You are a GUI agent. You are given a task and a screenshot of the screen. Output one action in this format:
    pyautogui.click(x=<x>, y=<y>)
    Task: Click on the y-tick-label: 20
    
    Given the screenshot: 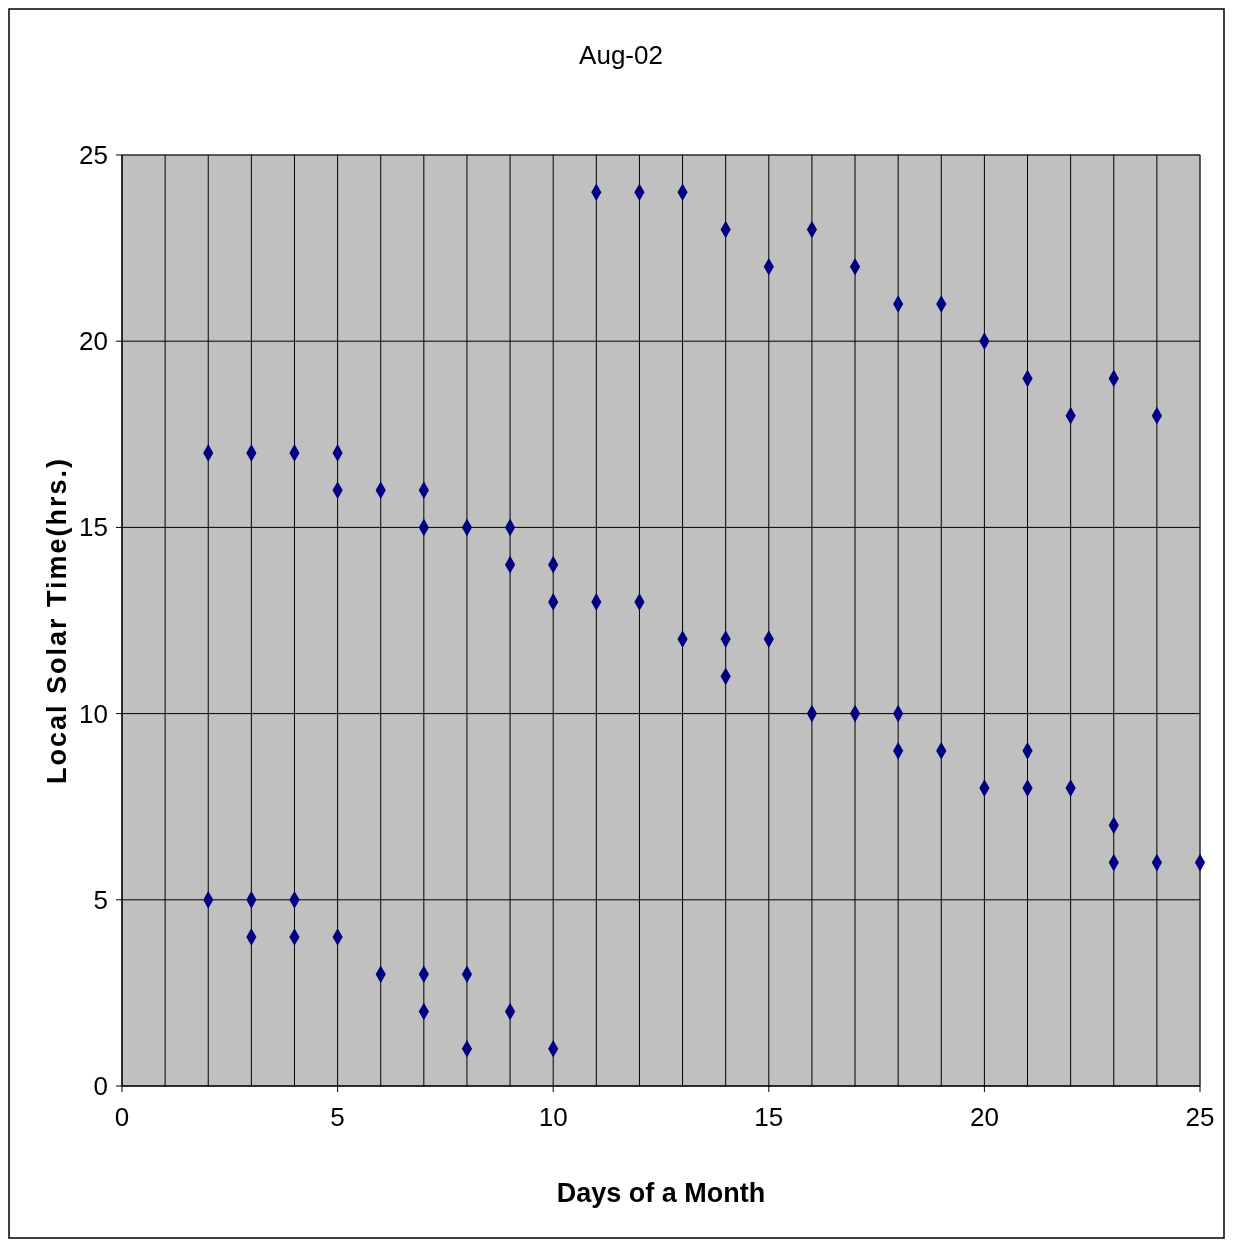 What is the action you would take?
    pyautogui.click(x=93, y=341)
    